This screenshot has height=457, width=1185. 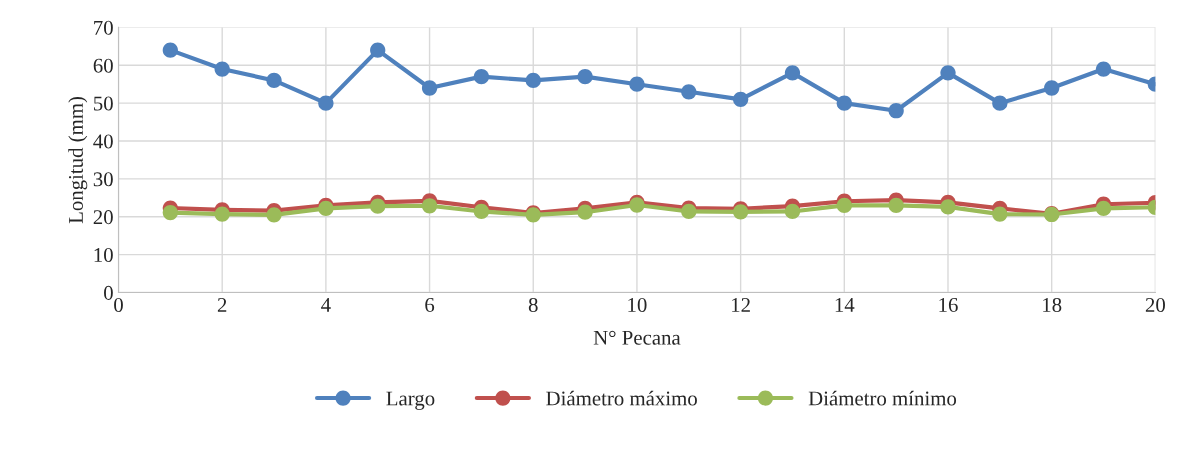 I want to click on legend-label: Diámetro mínimo, so click(x=882, y=398).